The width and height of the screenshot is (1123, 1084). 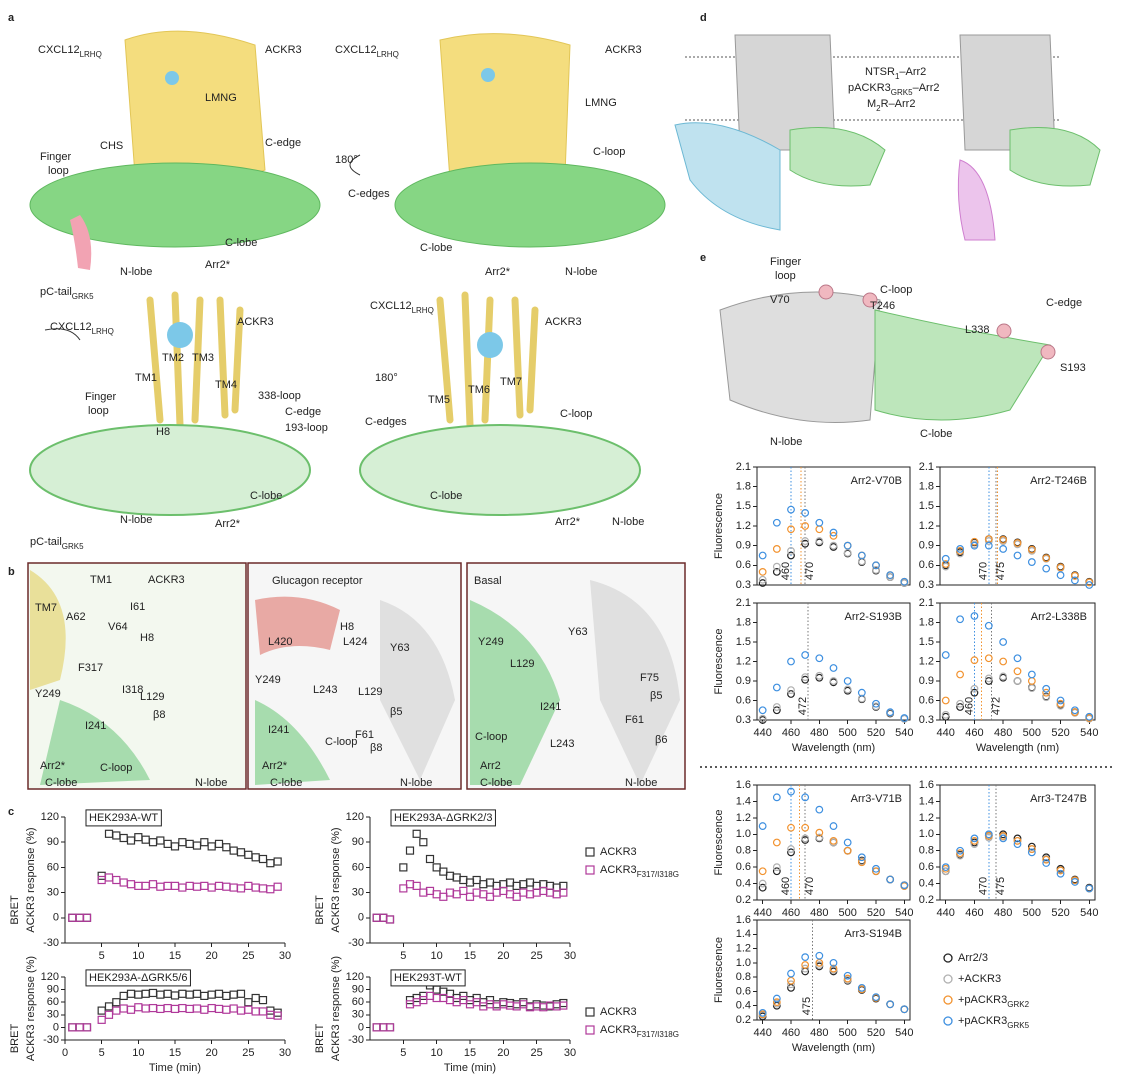 What do you see at coordinates (948, 979) in the screenshot?
I see `legend-marker` at bounding box center [948, 979].